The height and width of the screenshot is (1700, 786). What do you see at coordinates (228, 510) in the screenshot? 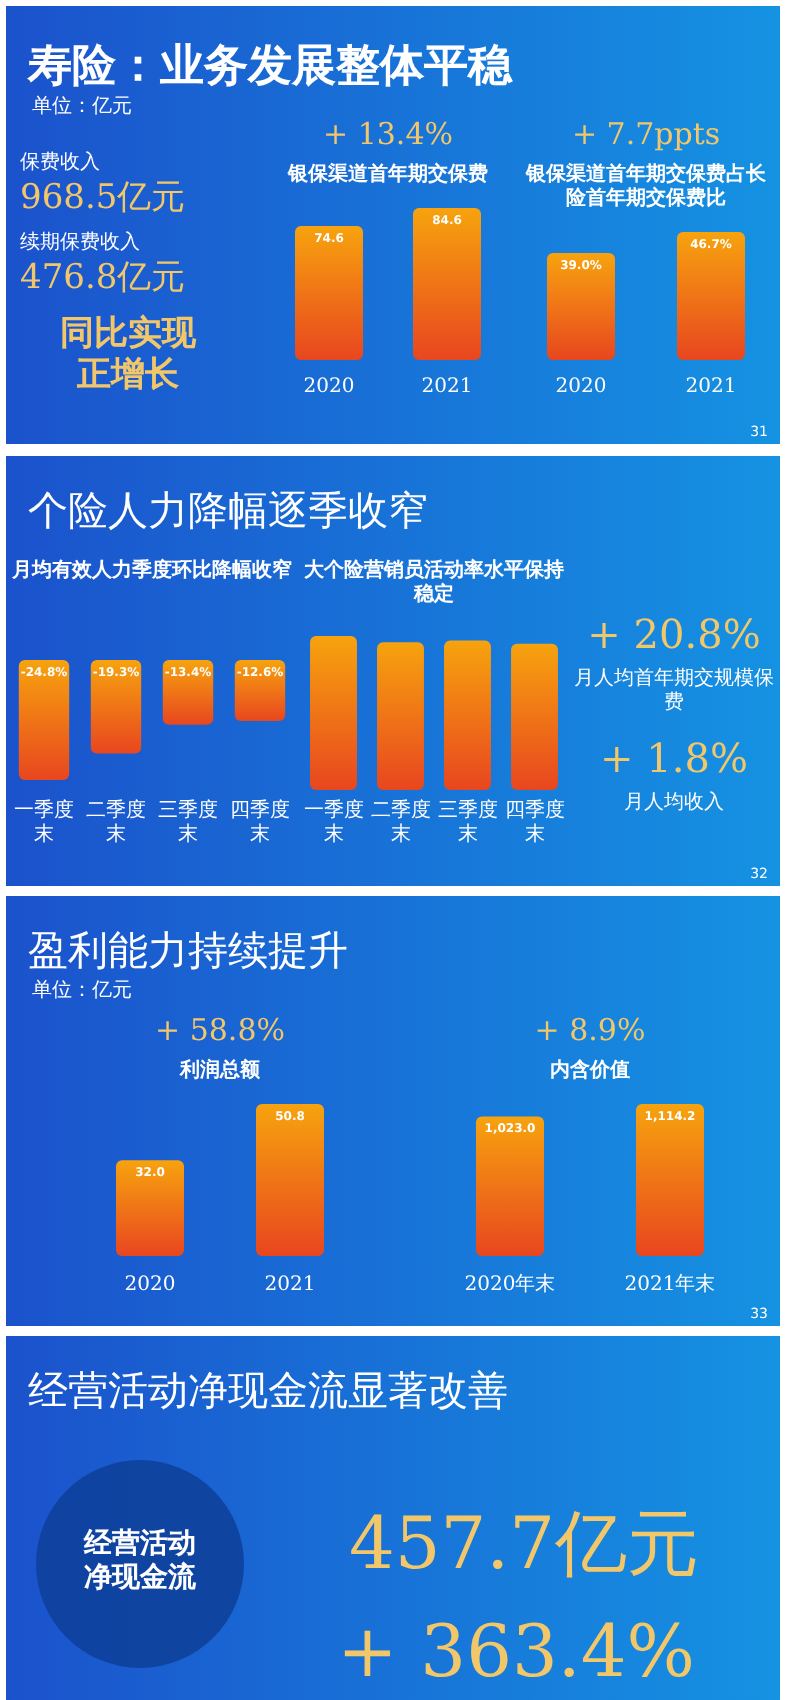
I see `text: 个险人力降幅逐季收窄` at bounding box center [228, 510].